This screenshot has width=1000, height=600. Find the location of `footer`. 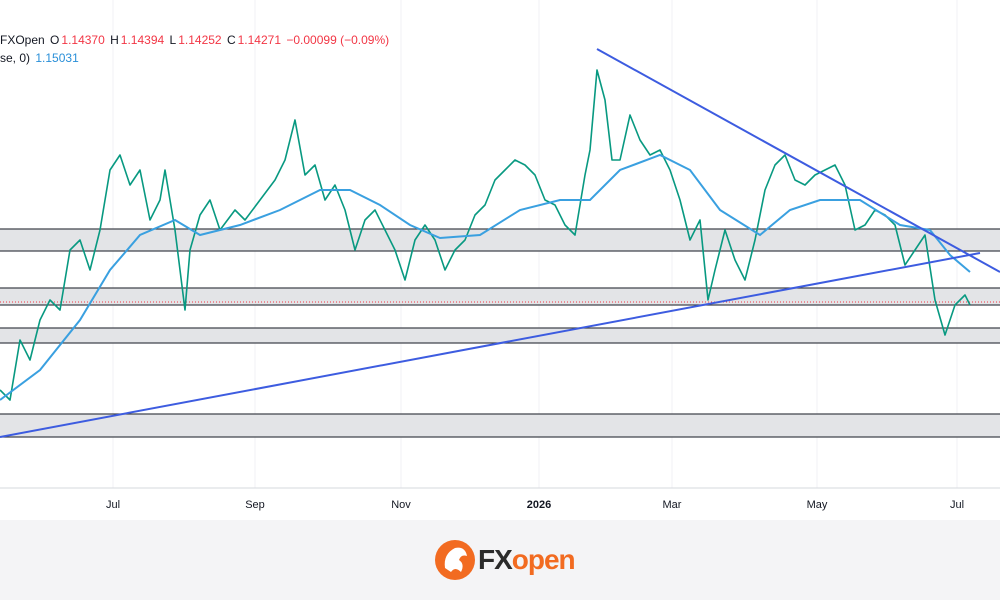

footer is located at coordinates (500, 560).